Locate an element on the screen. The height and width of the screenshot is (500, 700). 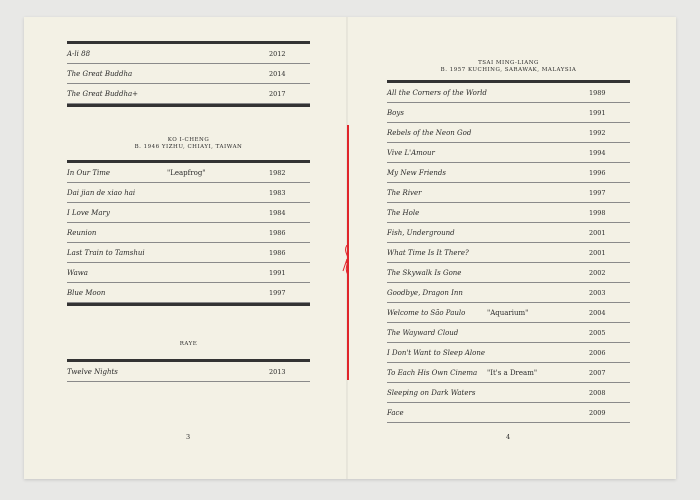
film-title: Welcome to São Paulo is located at coordinates (426, 313).